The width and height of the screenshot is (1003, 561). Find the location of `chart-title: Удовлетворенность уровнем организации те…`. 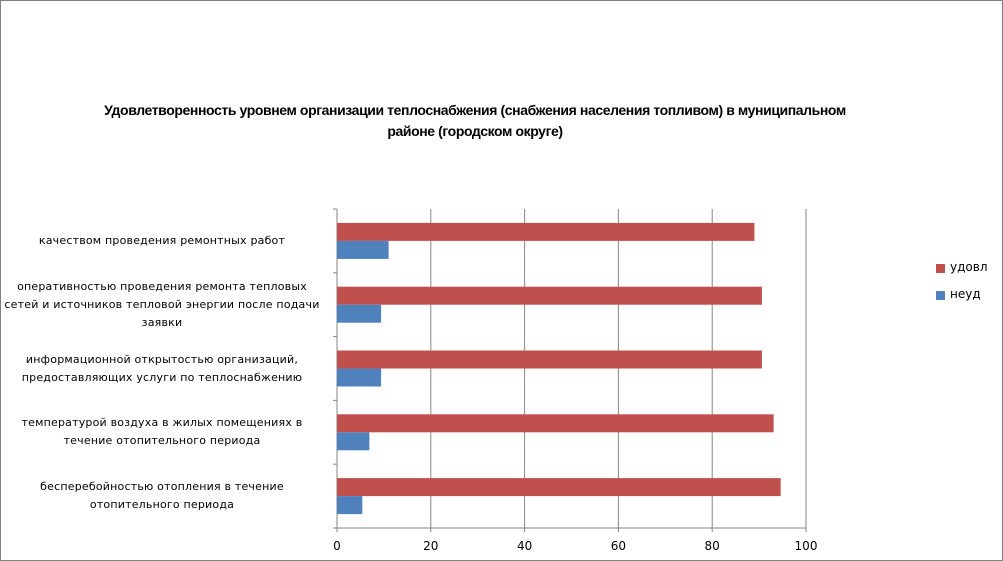

chart-title: Удовлетворенность уровнем организации те… is located at coordinates (475, 120).